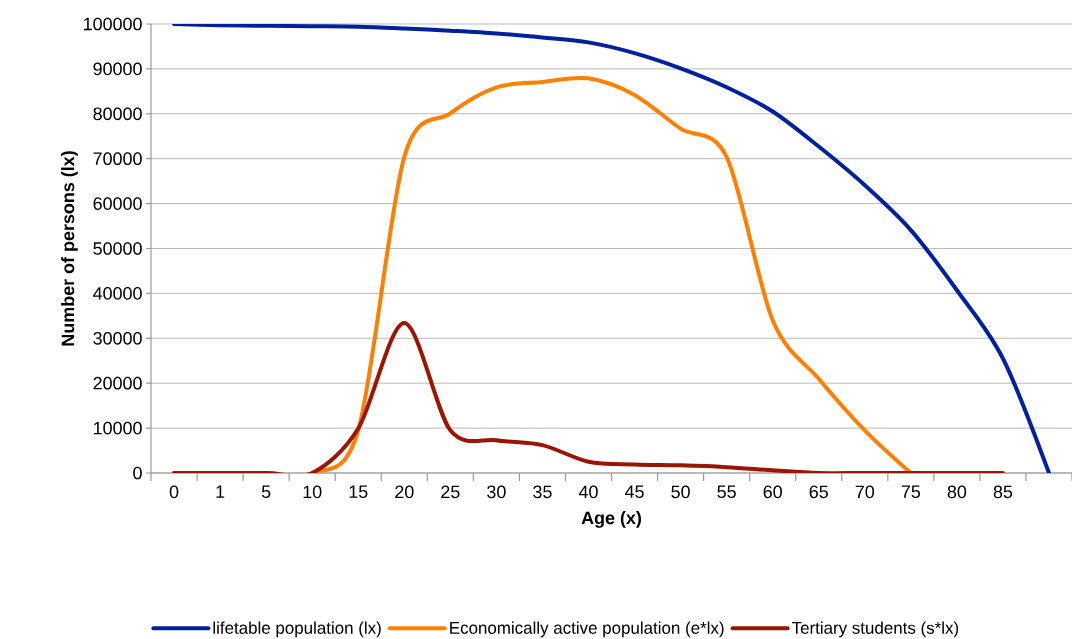 This screenshot has width=1072, height=639. Describe the element at coordinates (680, 492) in the screenshot. I see `x-tick-label: 50` at that location.